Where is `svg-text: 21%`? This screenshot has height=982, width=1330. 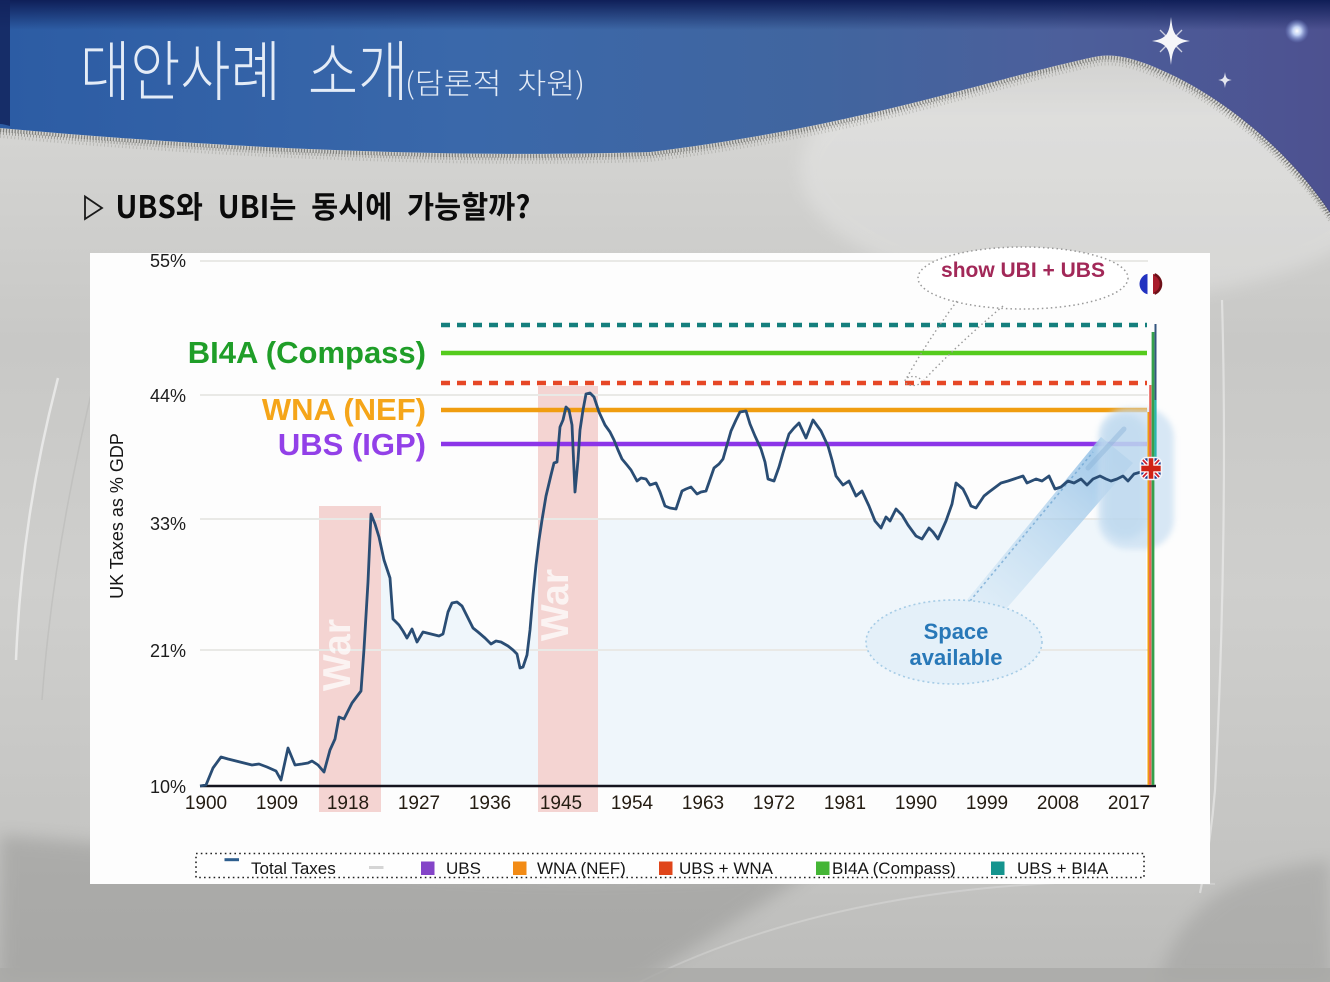 svg-text: 21% is located at coordinates (168, 651).